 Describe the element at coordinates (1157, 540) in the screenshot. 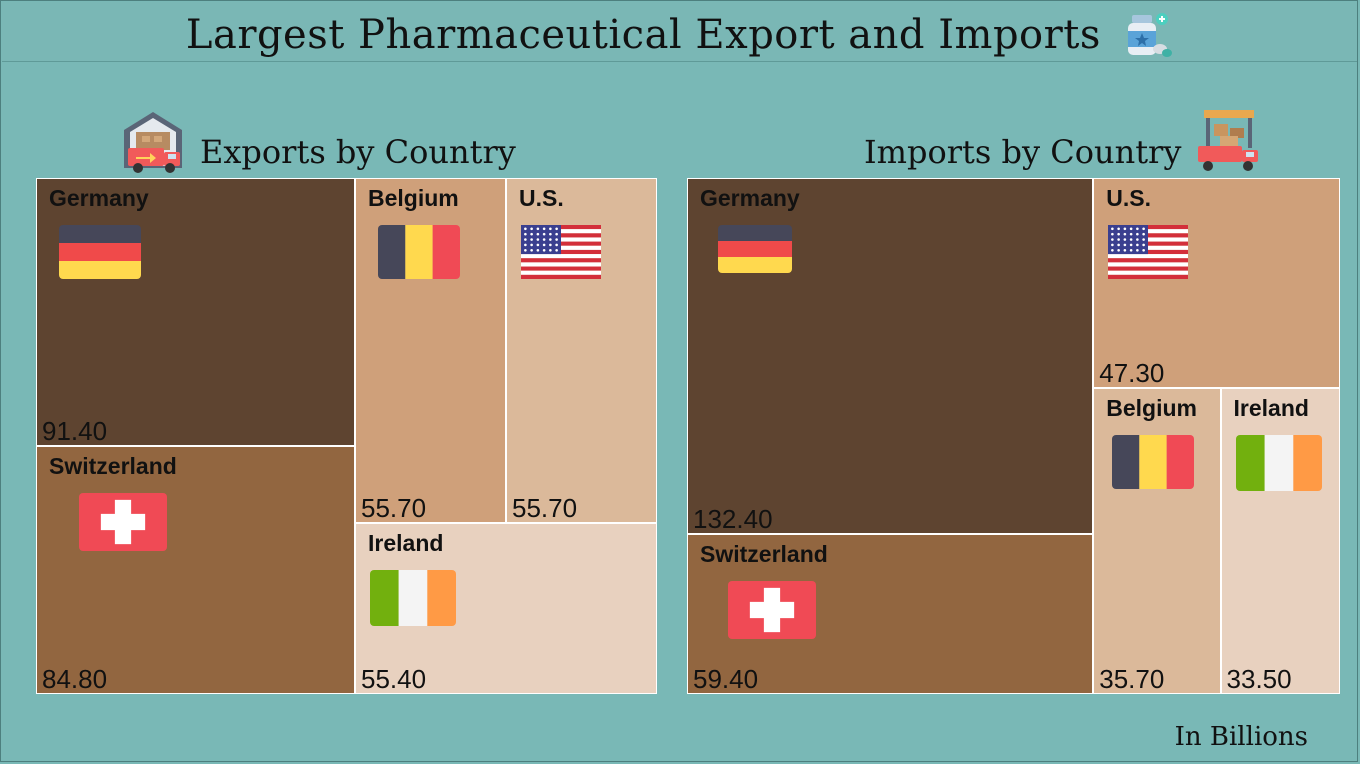

I see `imports-tile-belgium: Belgium 35.70` at that location.